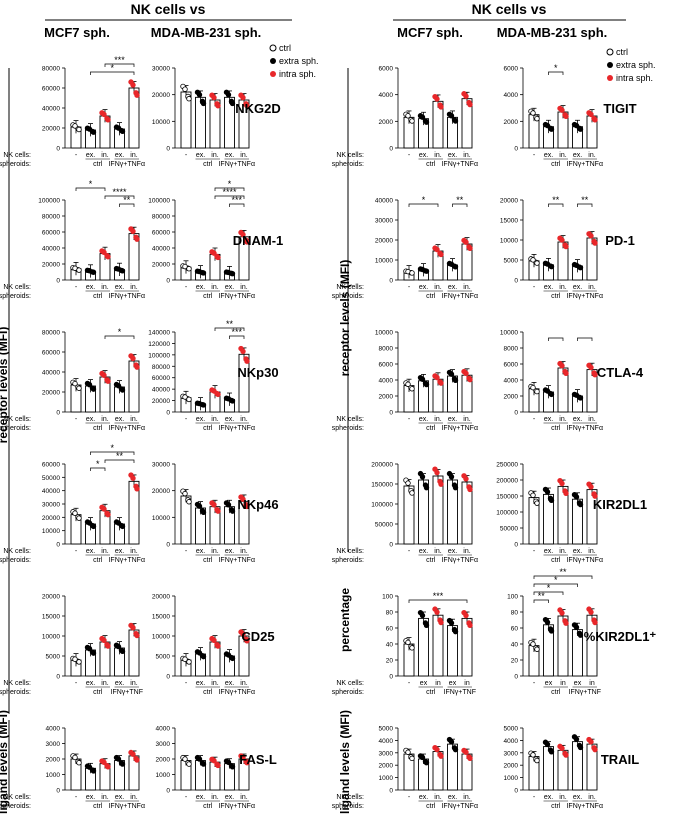  Describe the element at coordinates (390, 661) in the screenshot. I see `y-tick-label: 20` at that location.